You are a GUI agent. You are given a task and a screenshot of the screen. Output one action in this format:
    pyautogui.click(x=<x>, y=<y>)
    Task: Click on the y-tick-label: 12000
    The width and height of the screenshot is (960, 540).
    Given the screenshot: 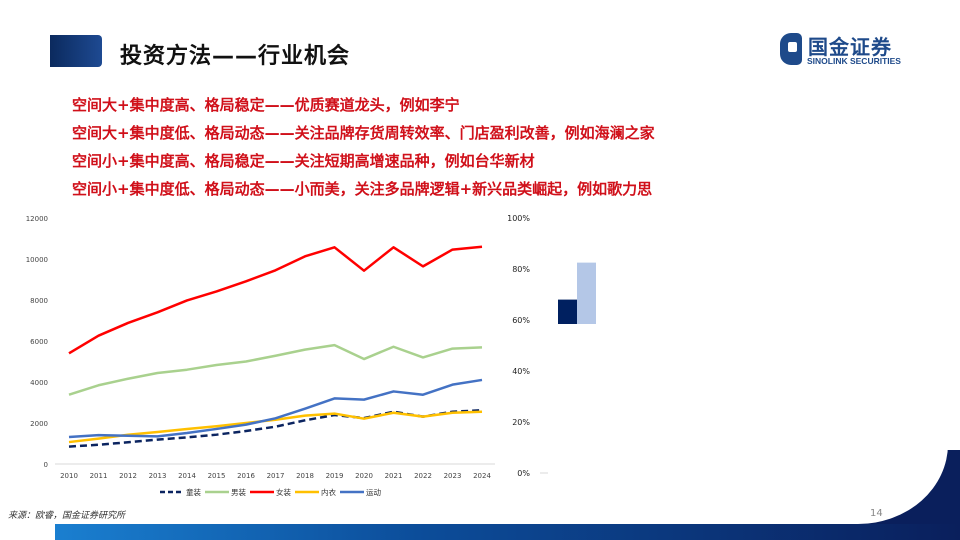 What is the action you would take?
    pyautogui.click(x=37, y=219)
    